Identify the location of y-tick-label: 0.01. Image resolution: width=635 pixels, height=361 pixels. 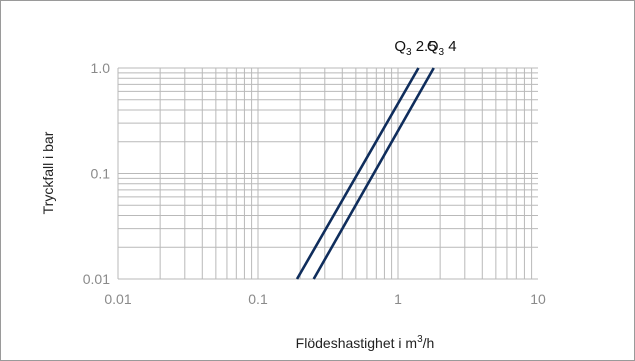
(96, 279).